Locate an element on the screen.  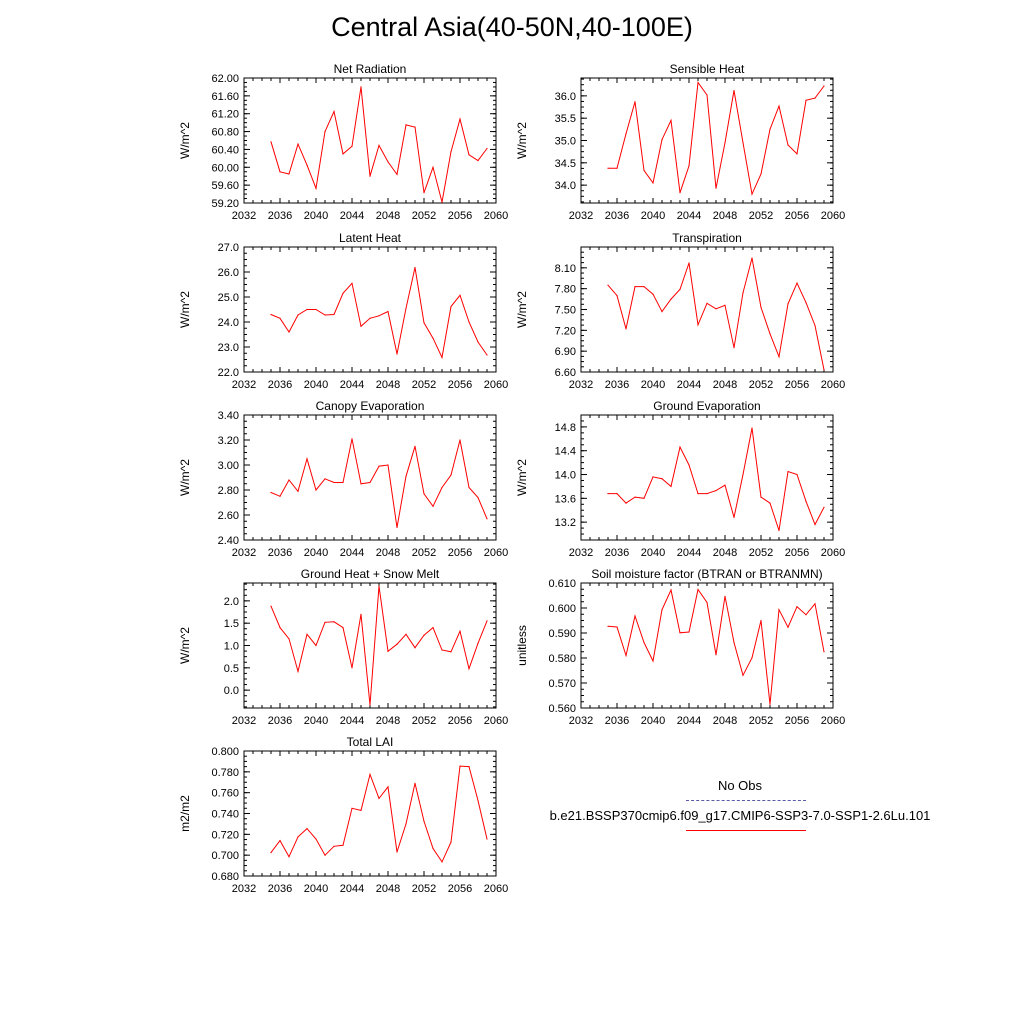
y-tick-label: 14.8 is located at coordinates (565, 428).